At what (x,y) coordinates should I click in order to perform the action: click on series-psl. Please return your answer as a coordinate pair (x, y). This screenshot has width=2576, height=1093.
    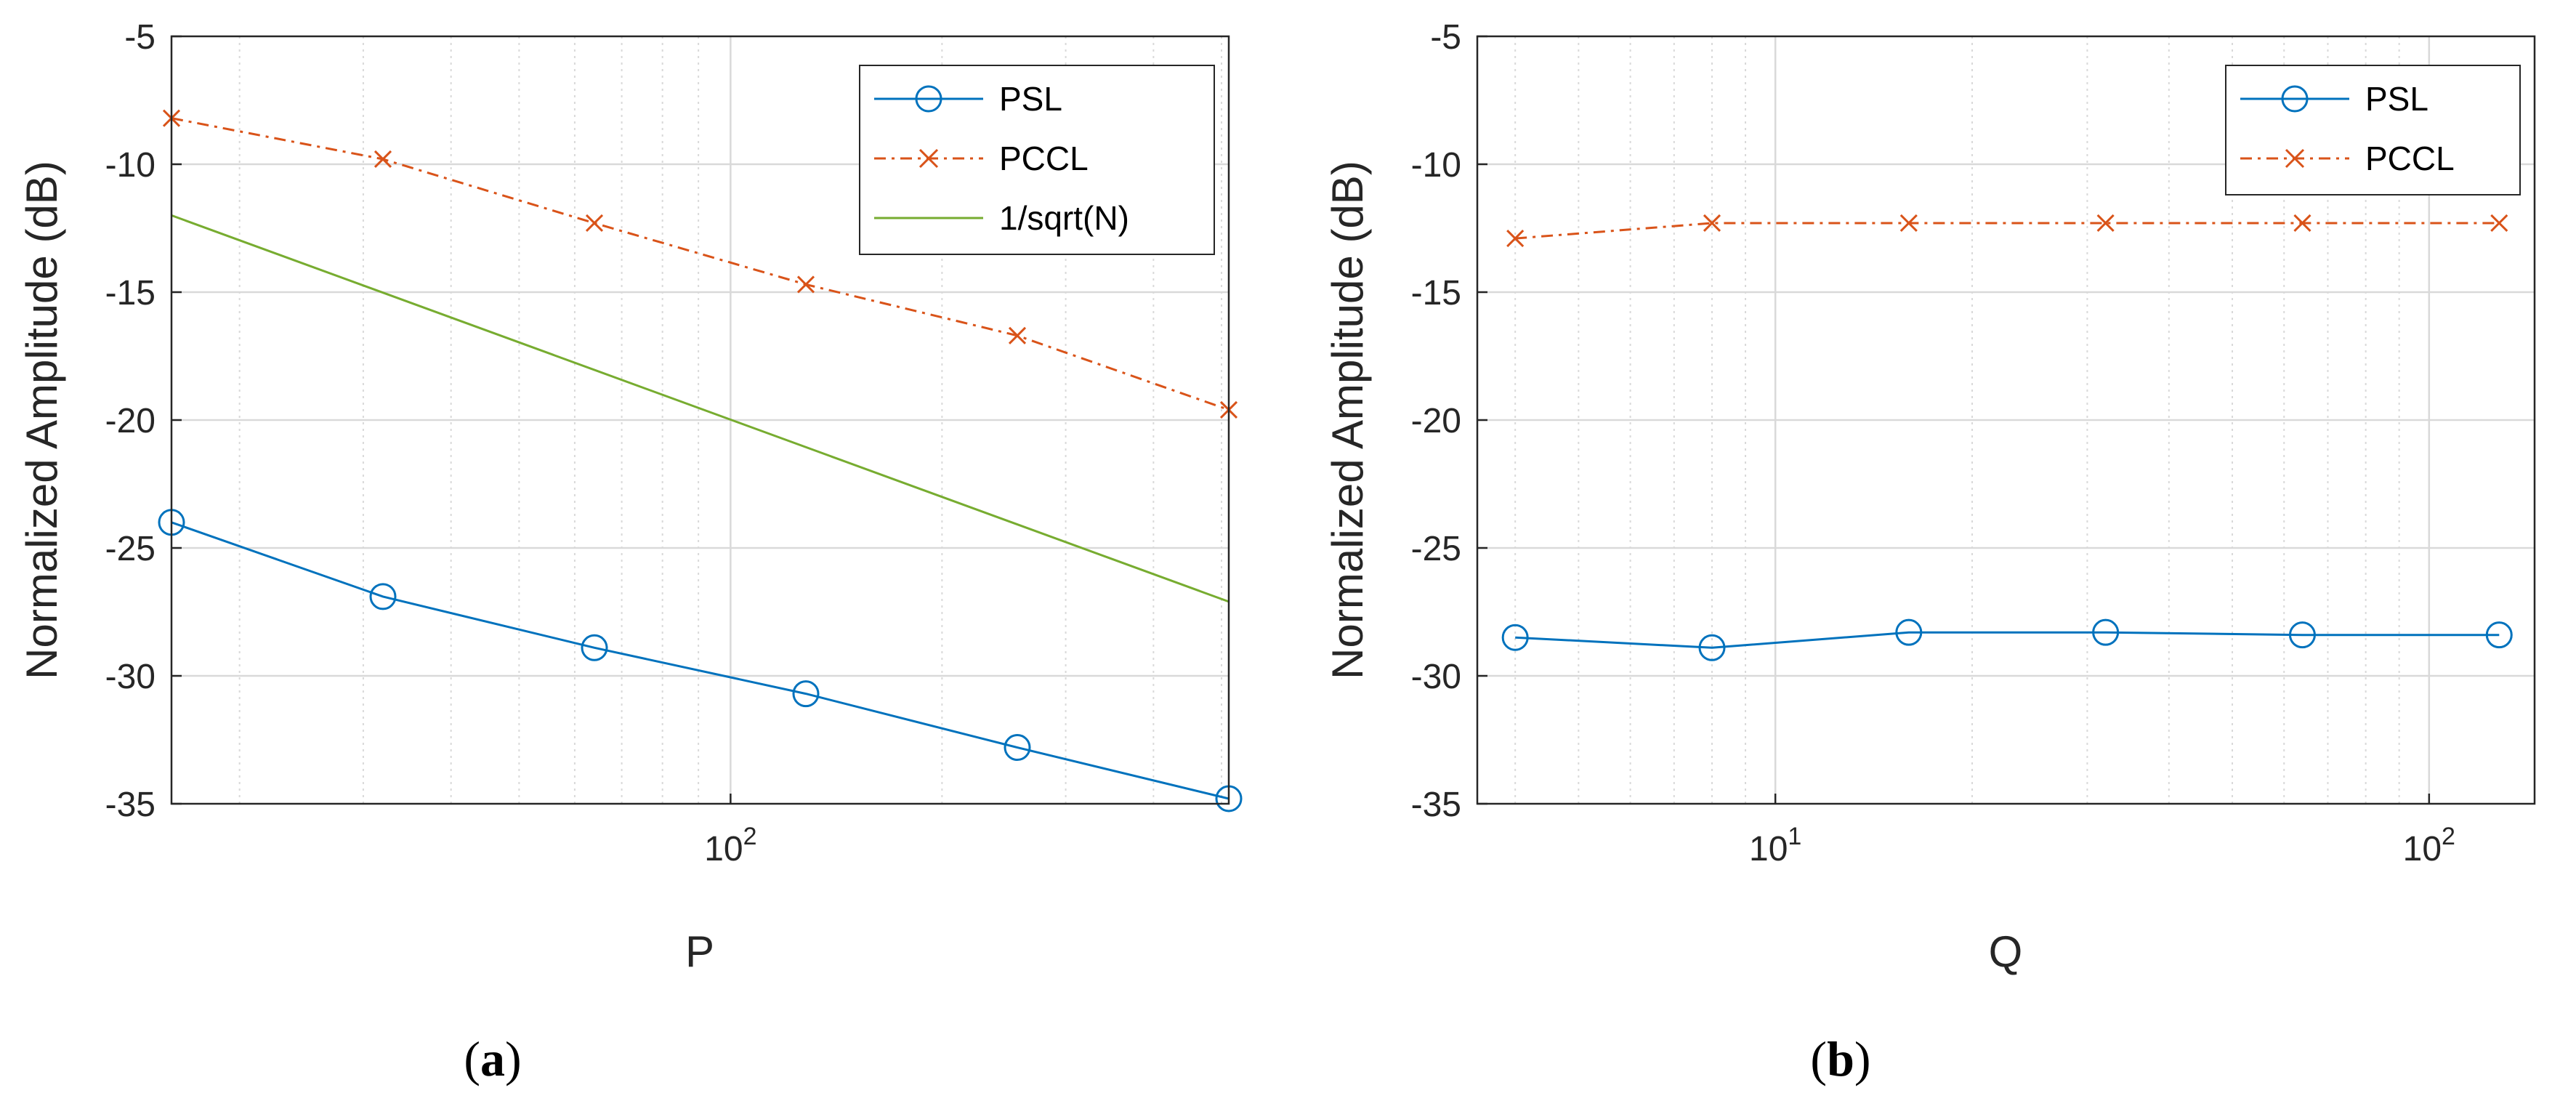
    Looking at the image, I should click on (2007, 639).